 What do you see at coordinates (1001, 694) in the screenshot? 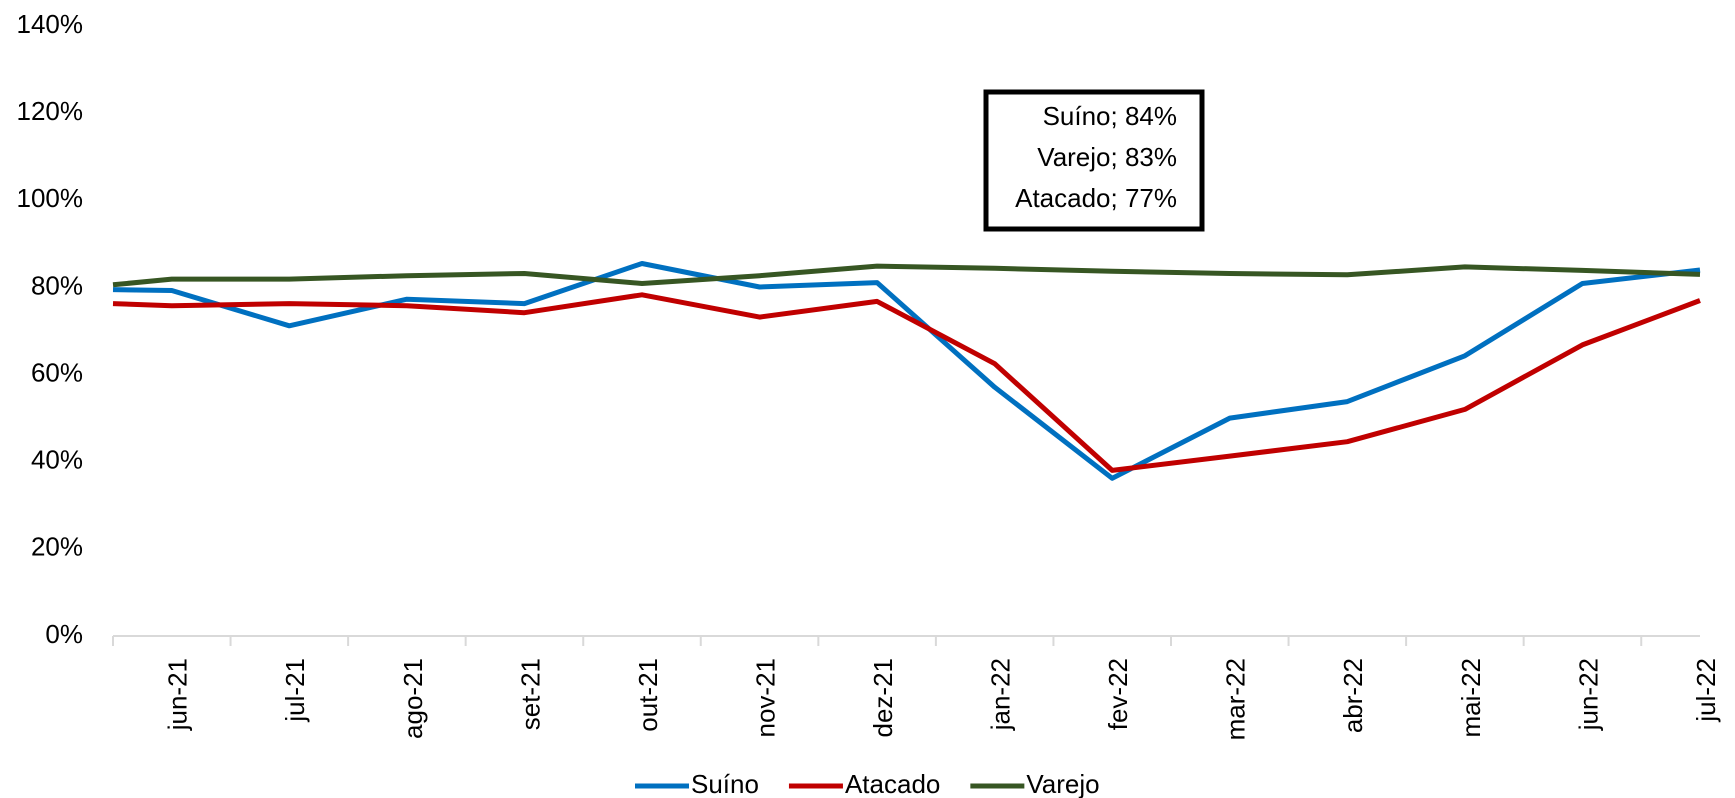
I see `x-tick-label: jan-22` at bounding box center [1001, 694].